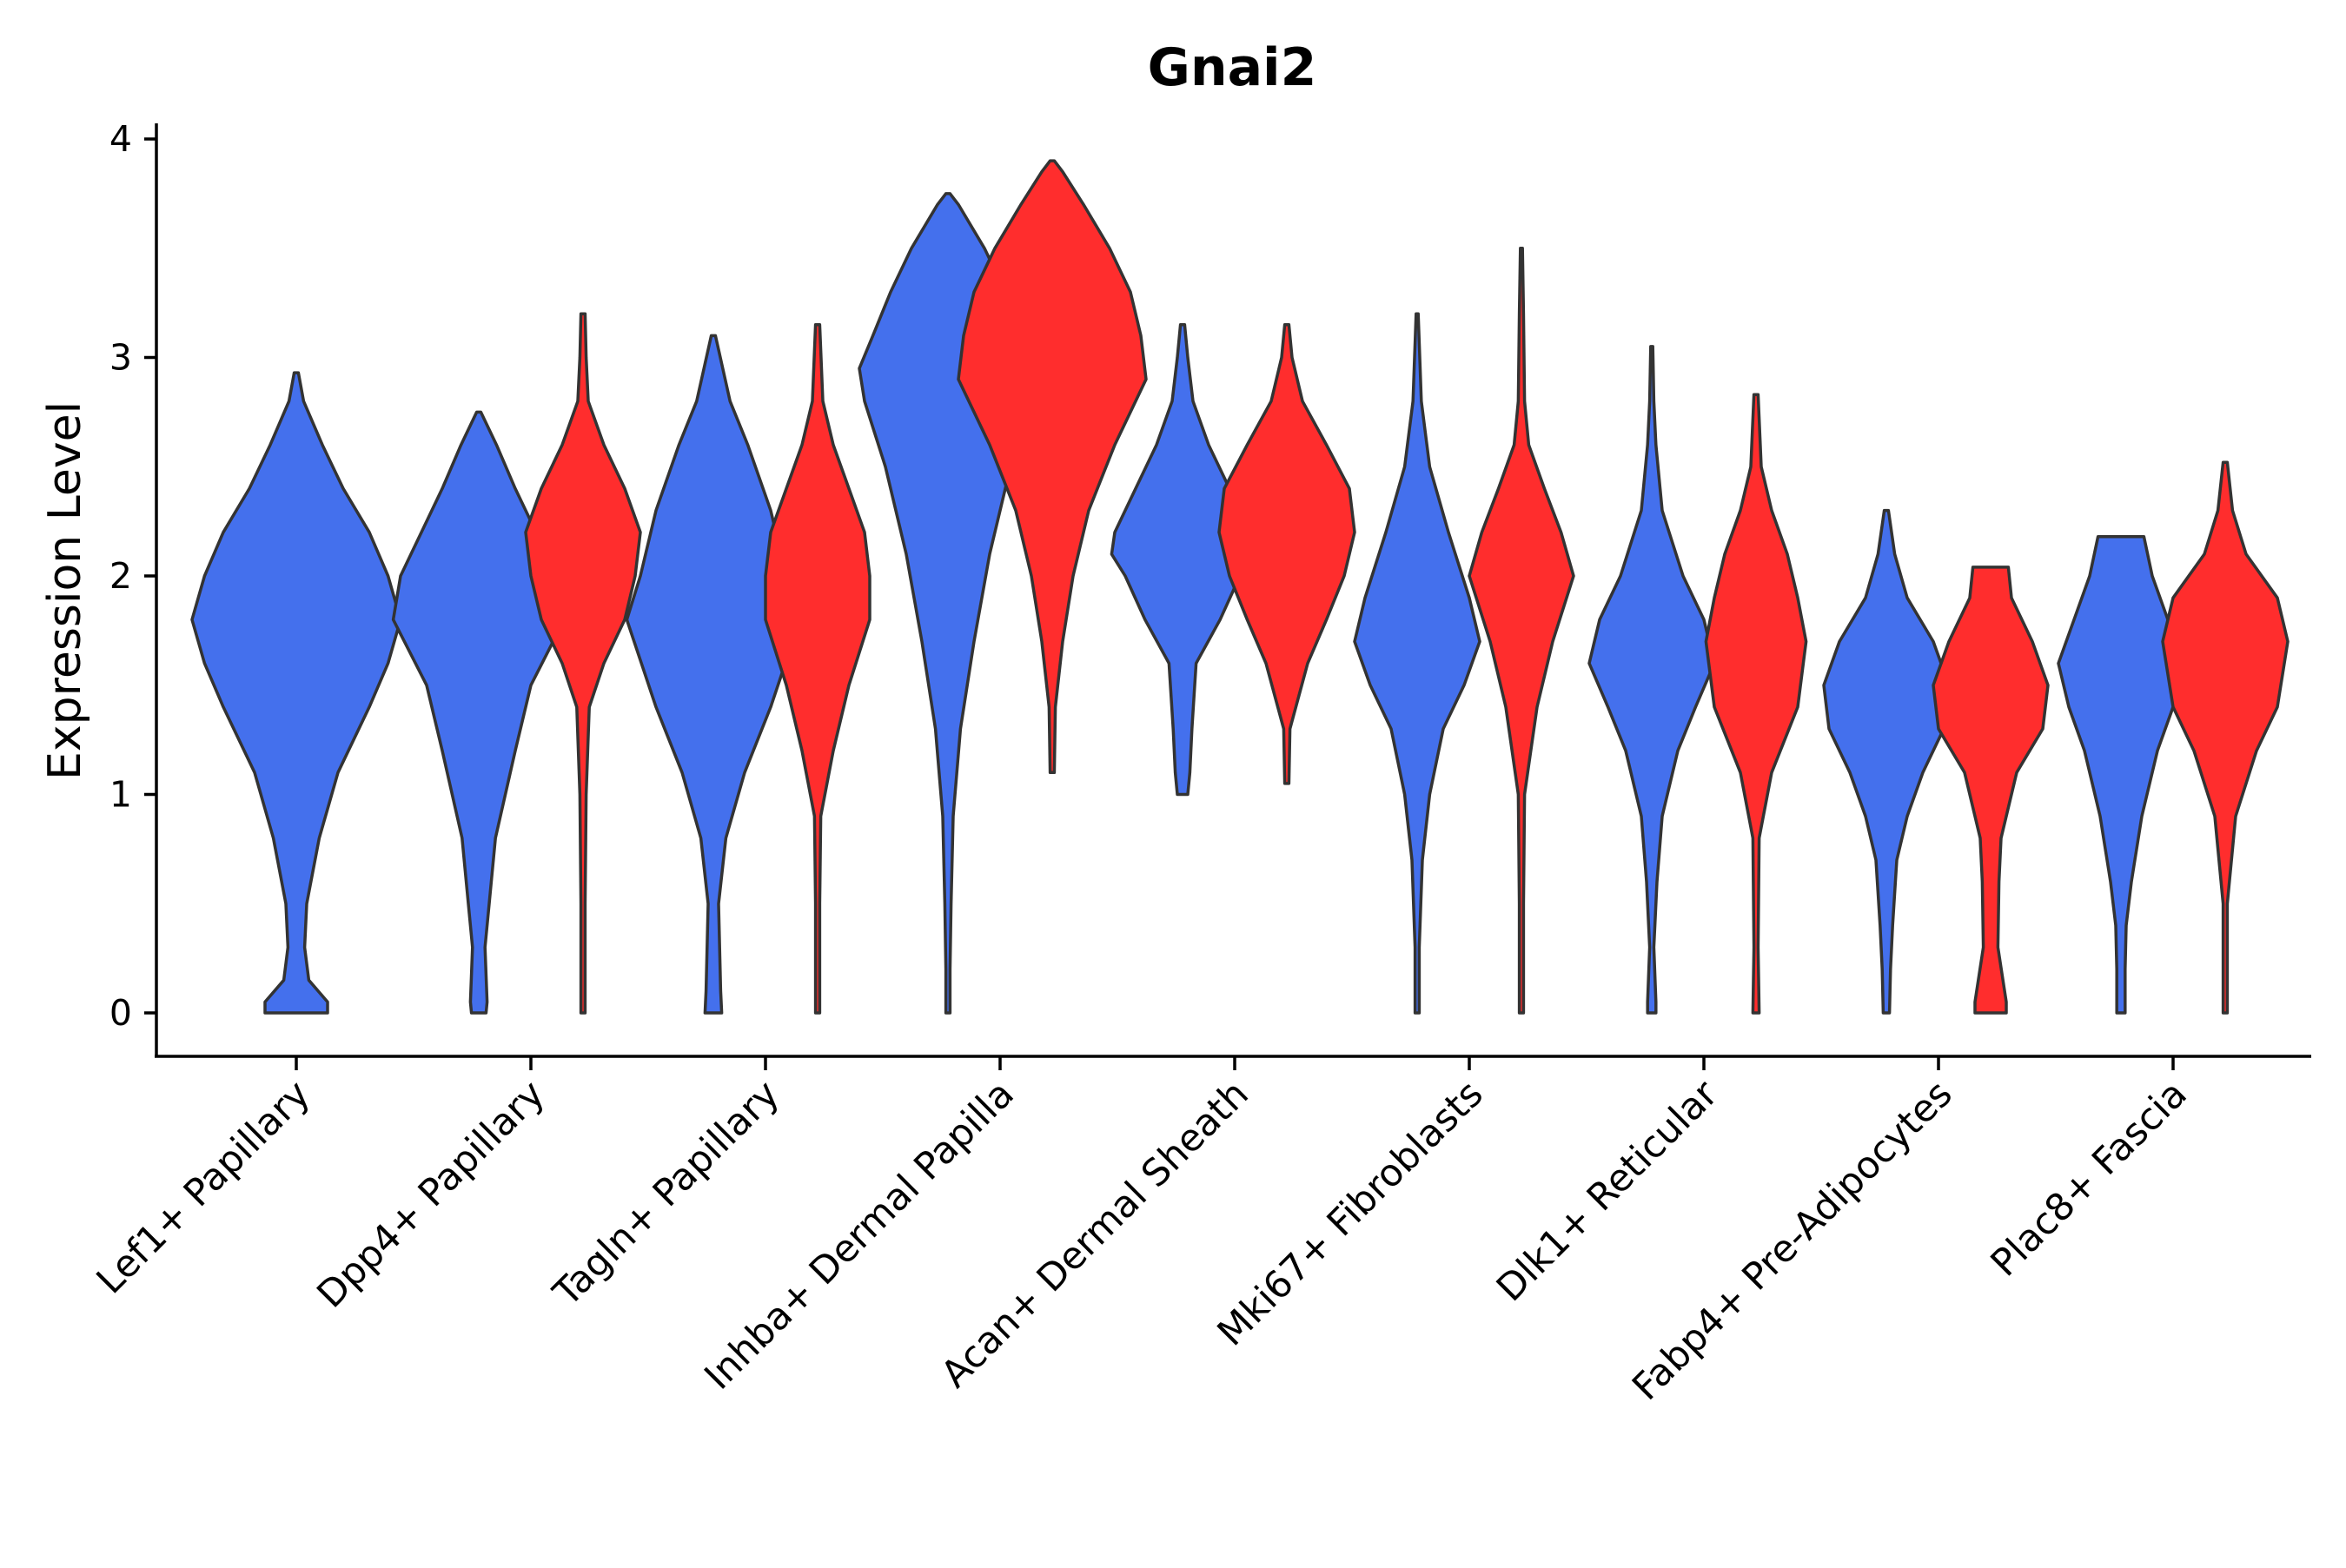 The image size is (2346, 1568). I want to click on chart-title: Gnai2, so click(1232, 67).